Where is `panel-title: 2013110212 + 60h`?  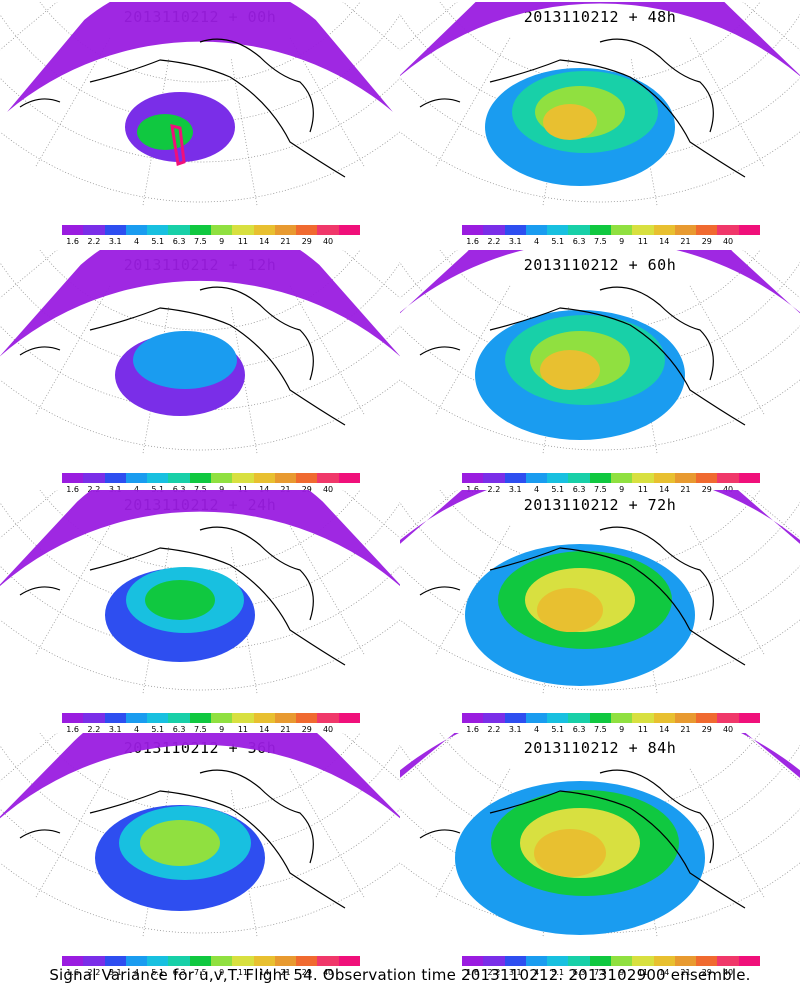
panel-title: 2013110212 + 60h is located at coordinates (600, 265).